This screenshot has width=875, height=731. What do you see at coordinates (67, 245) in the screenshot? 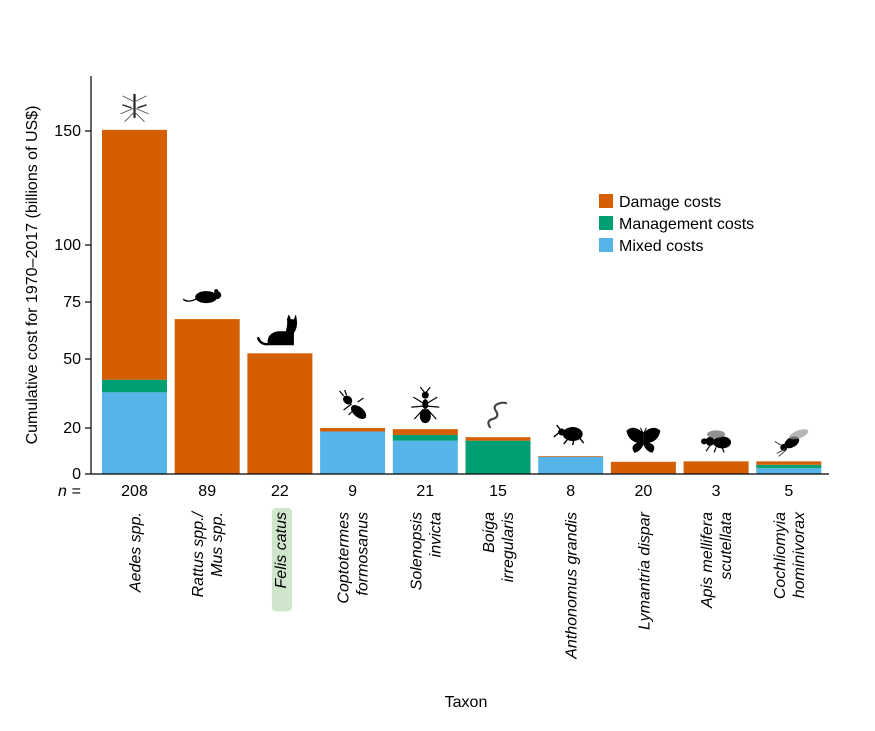
I see `y-tick-label: 100` at bounding box center [67, 245].